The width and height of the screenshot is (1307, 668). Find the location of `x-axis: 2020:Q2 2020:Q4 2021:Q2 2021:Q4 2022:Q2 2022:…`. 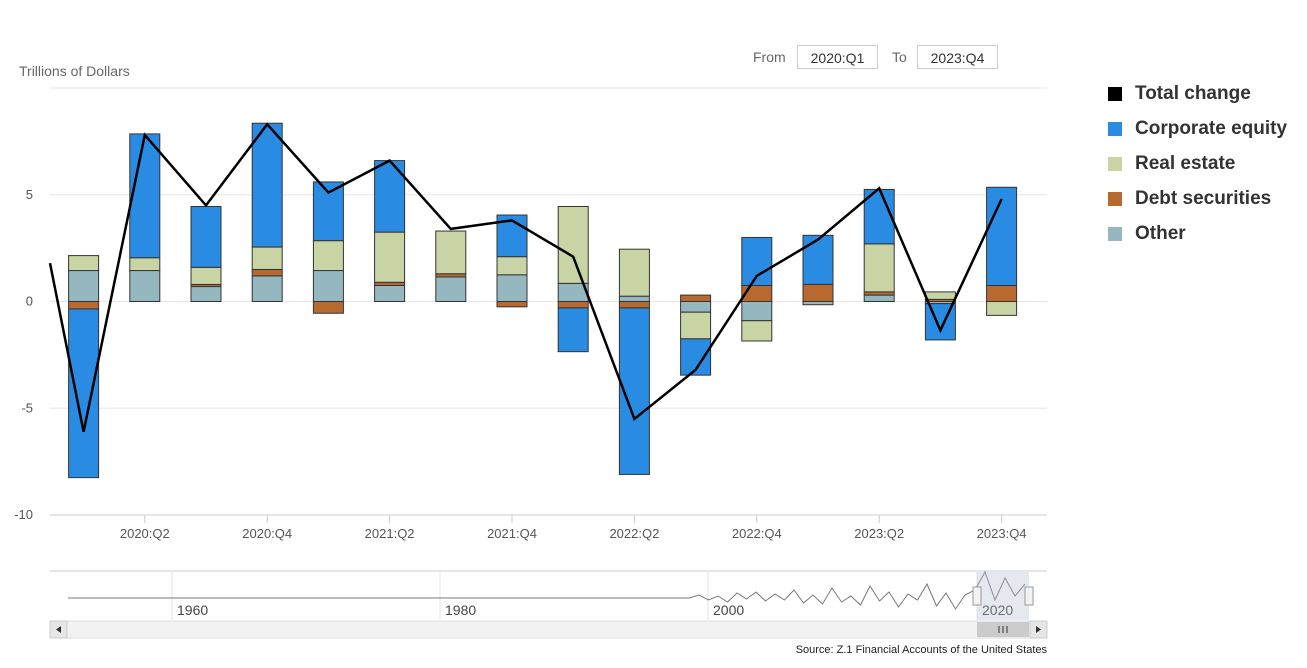

x-axis: 2020:Q2 2020:Q4 2021:Q2 2021:Q4 2022:Q2 2022:… is located at coordinates (548, 527).